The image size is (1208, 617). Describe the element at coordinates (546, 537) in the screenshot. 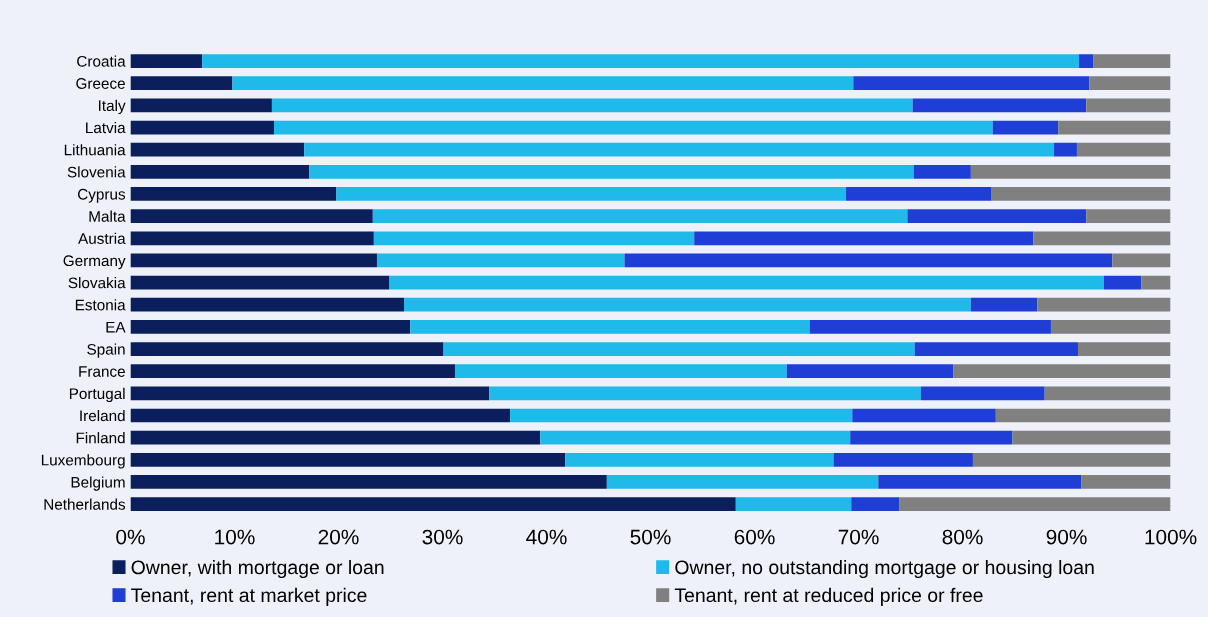

I see `x-tick-label: 40%` at that location.